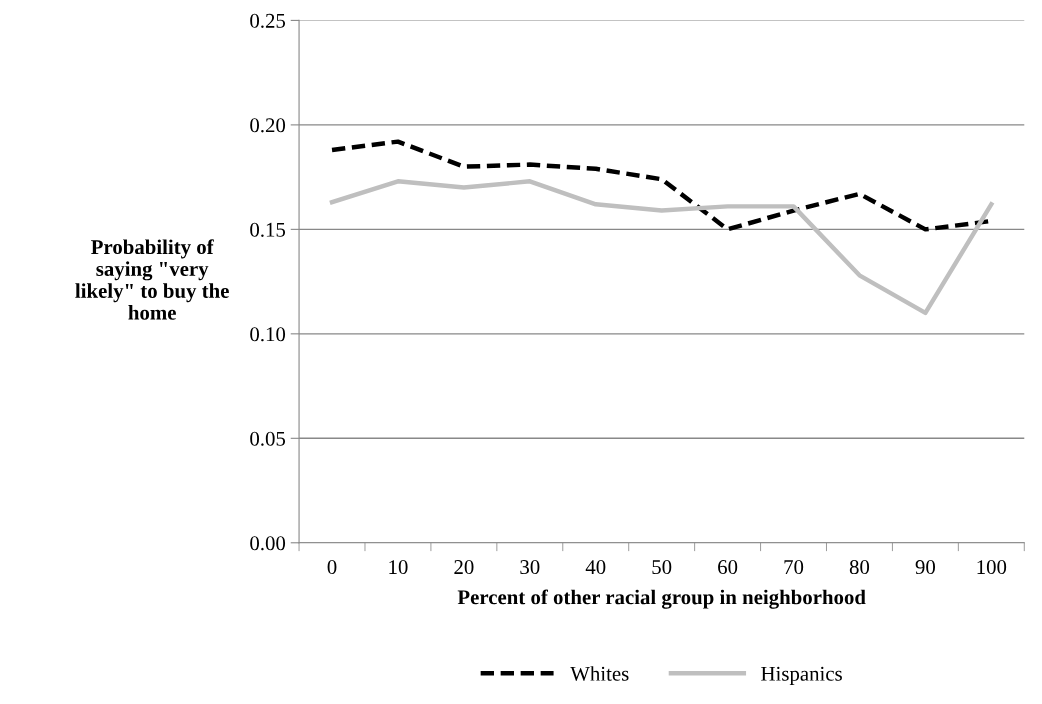 The image size is (1042, 704). I want to click on x-tick-label: 100, so click(992, 567).